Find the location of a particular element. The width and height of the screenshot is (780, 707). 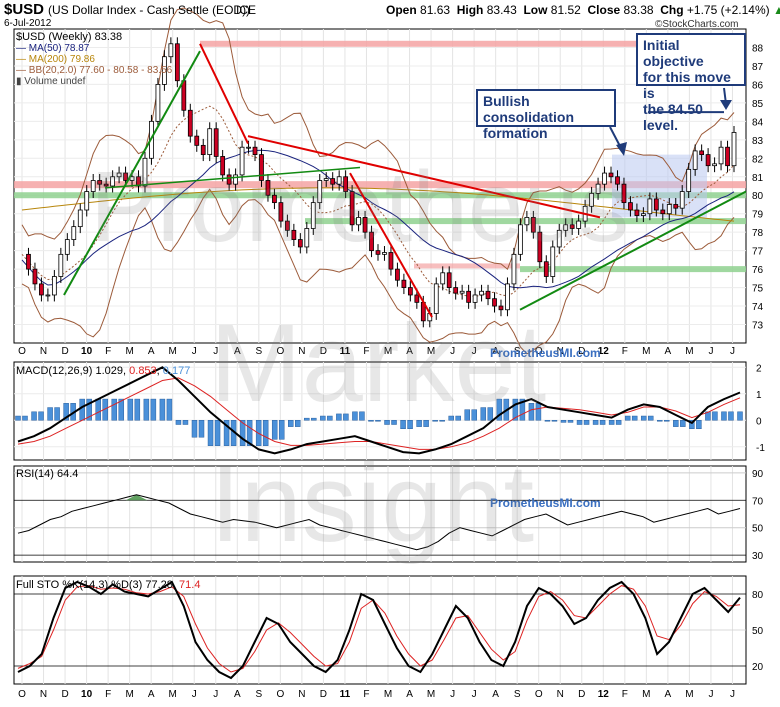

price-y-tick-label: 84 is located at coordinates (758, 122).